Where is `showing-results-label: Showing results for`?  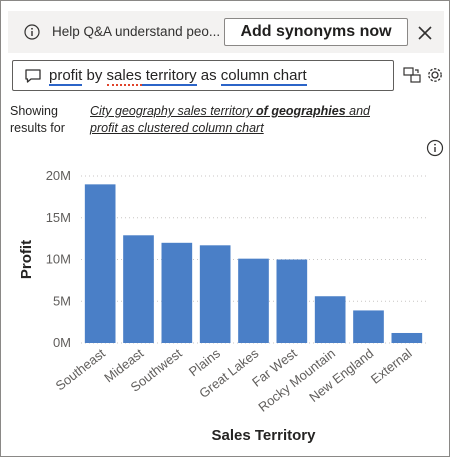
showing-results-label: Showing results for is located at coordinates (37, 119).